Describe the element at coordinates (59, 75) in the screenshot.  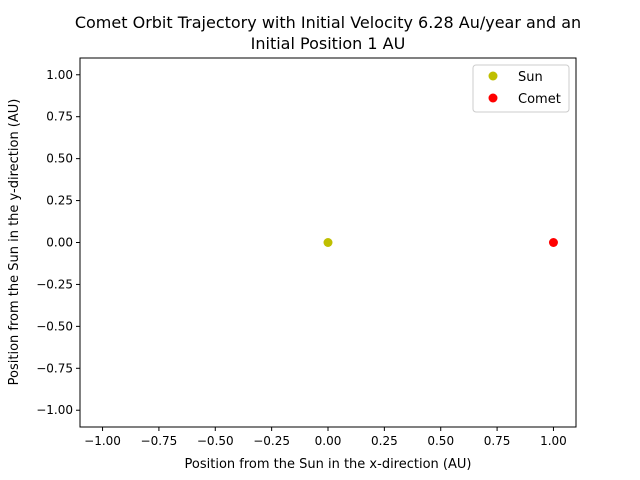
I see `y-tick-label: 1.00` at that location.